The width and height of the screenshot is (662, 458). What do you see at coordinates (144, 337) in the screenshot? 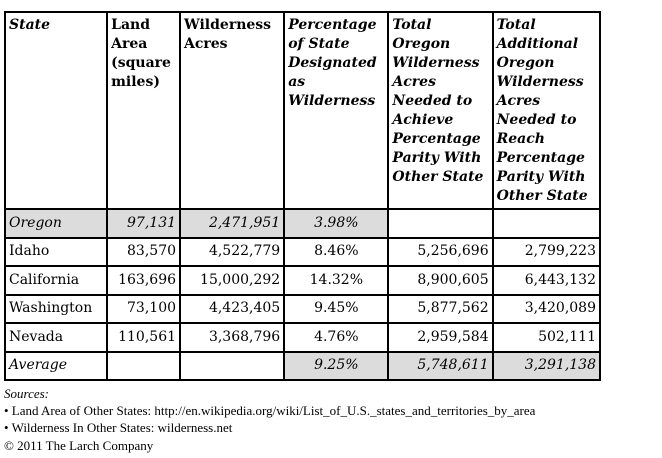
I see `cell-land-area: 110,561` at bounding box center [144, 337].